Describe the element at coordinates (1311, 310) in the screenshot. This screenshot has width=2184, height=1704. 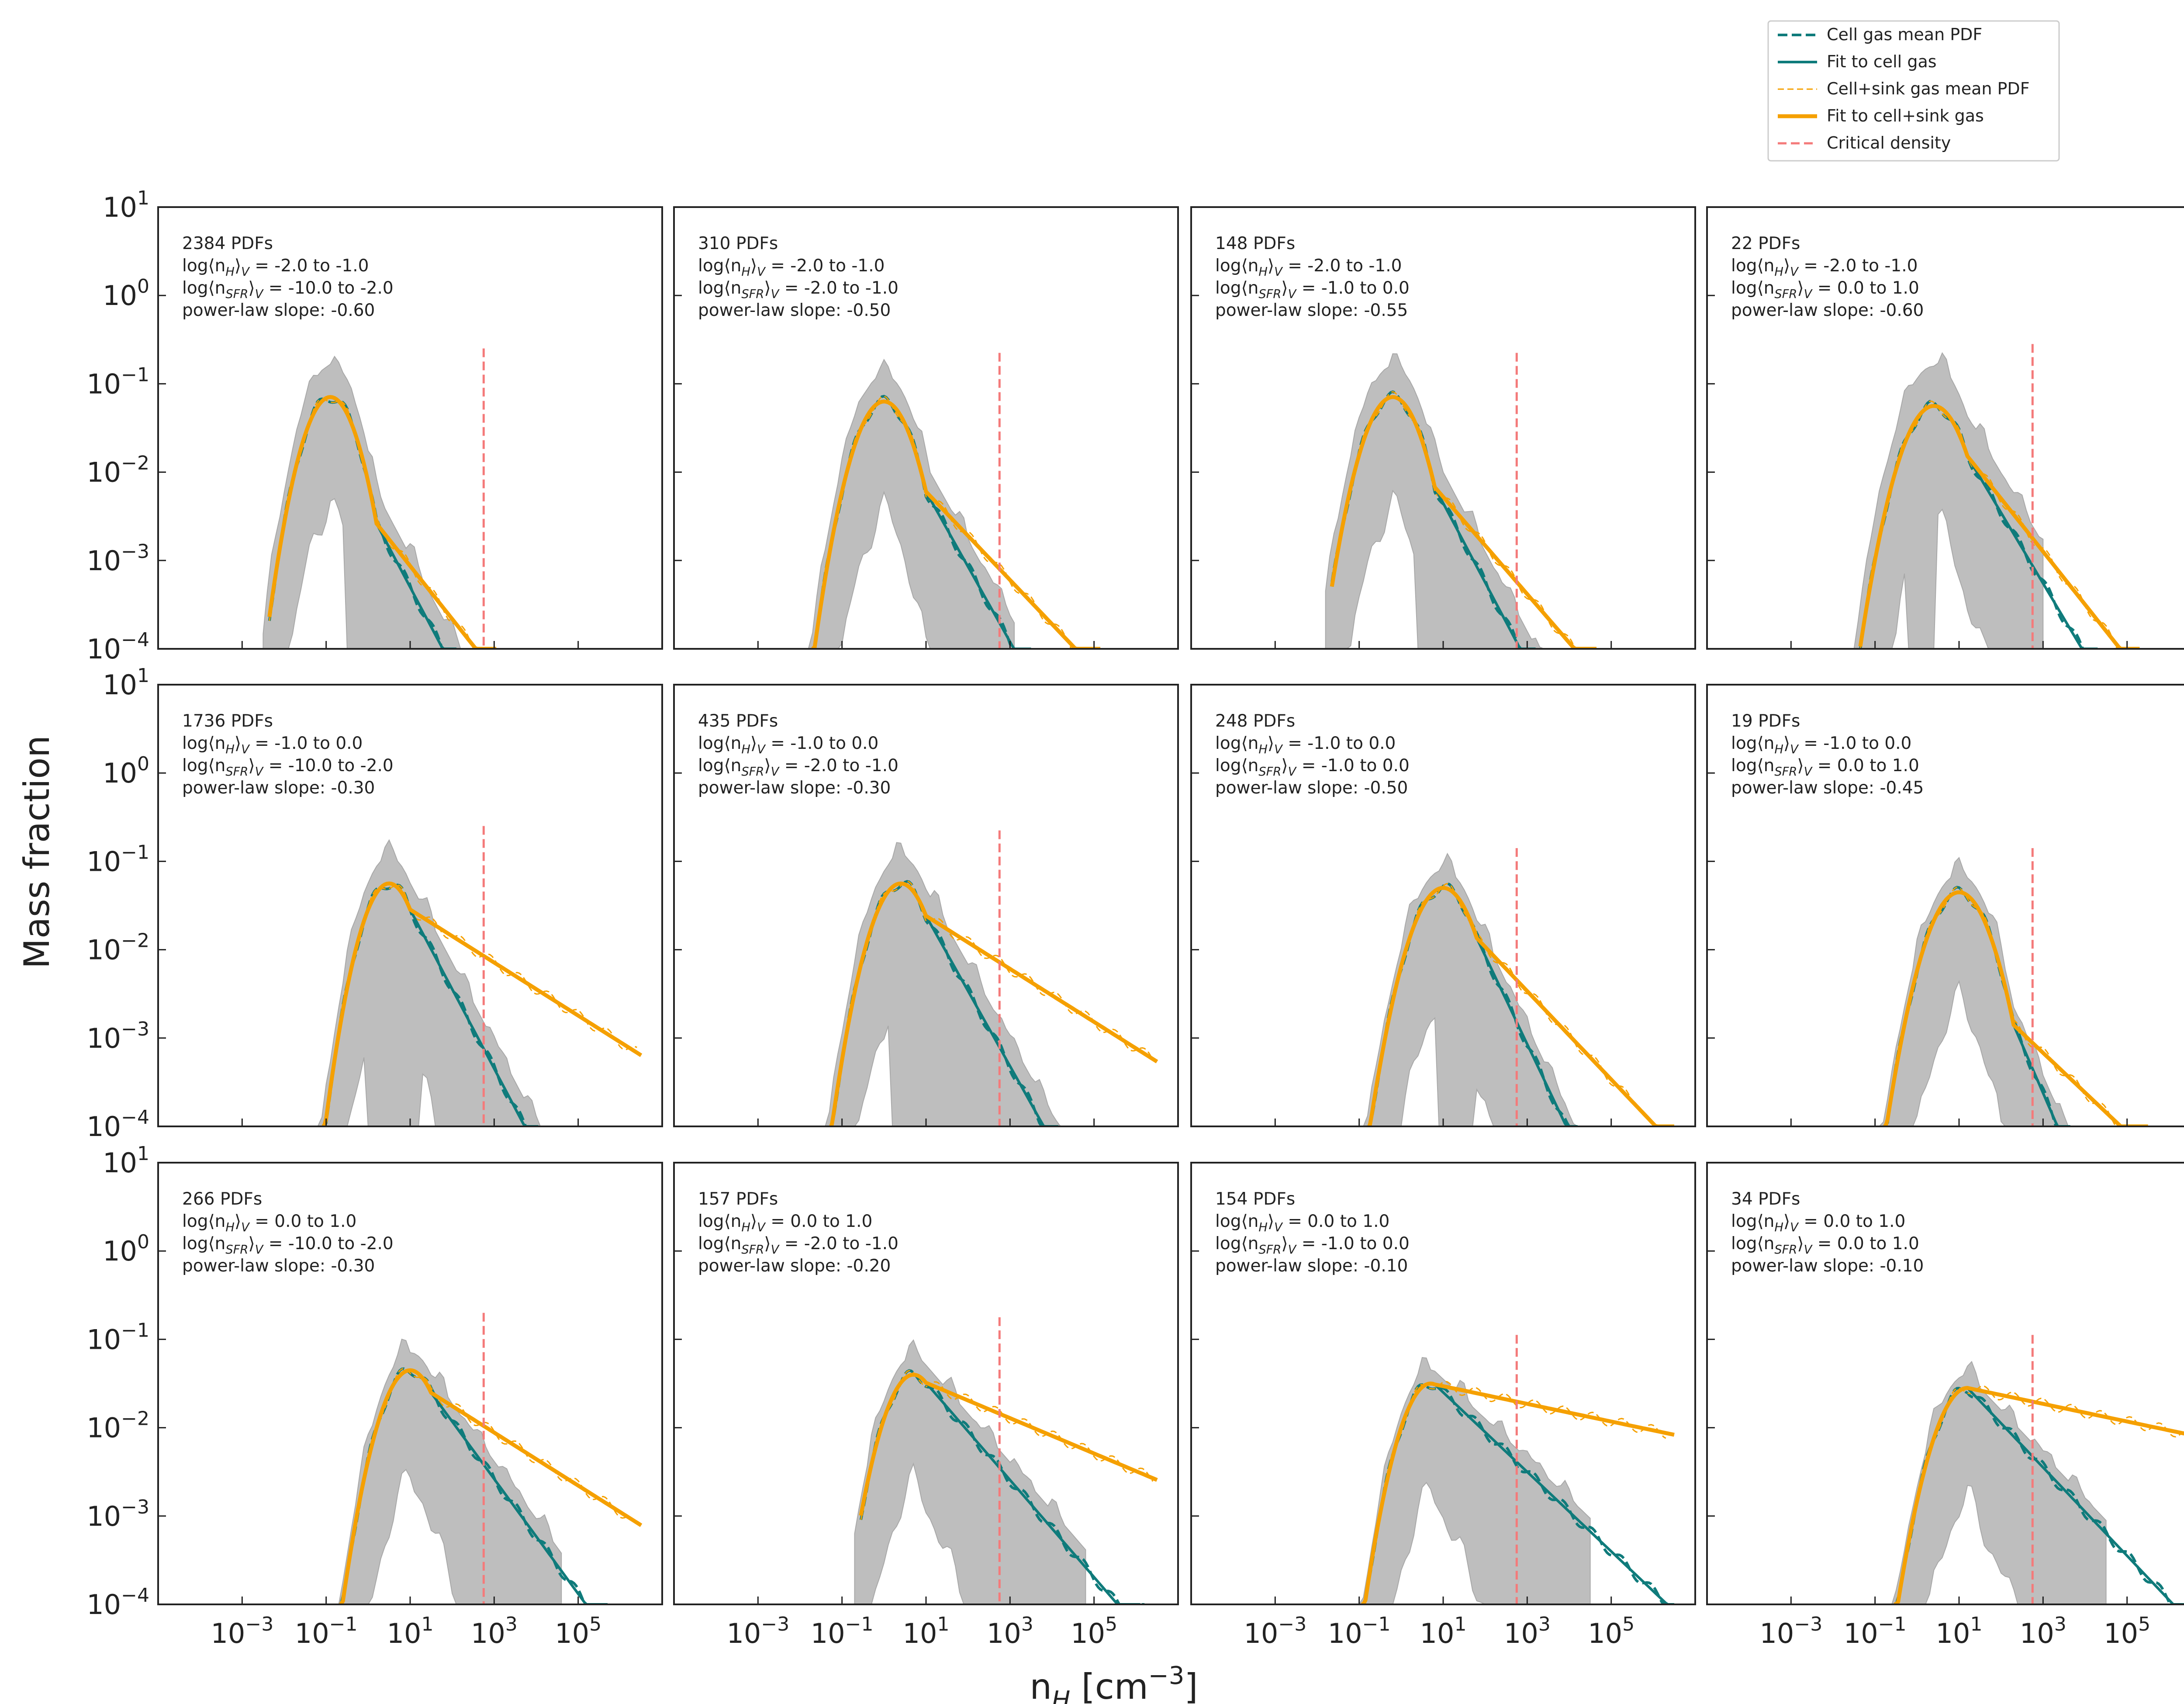
I see `panel-power-law-slope: power-law slope: -0.55` at that location.